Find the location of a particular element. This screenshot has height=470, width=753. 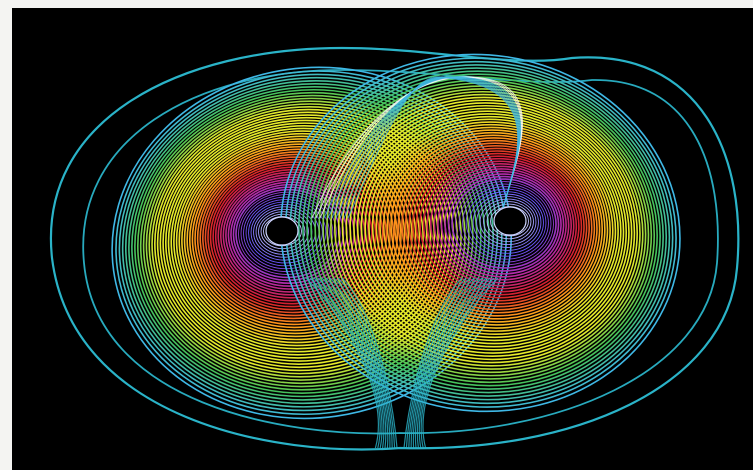

right-center is located at coordinates (510, 221).